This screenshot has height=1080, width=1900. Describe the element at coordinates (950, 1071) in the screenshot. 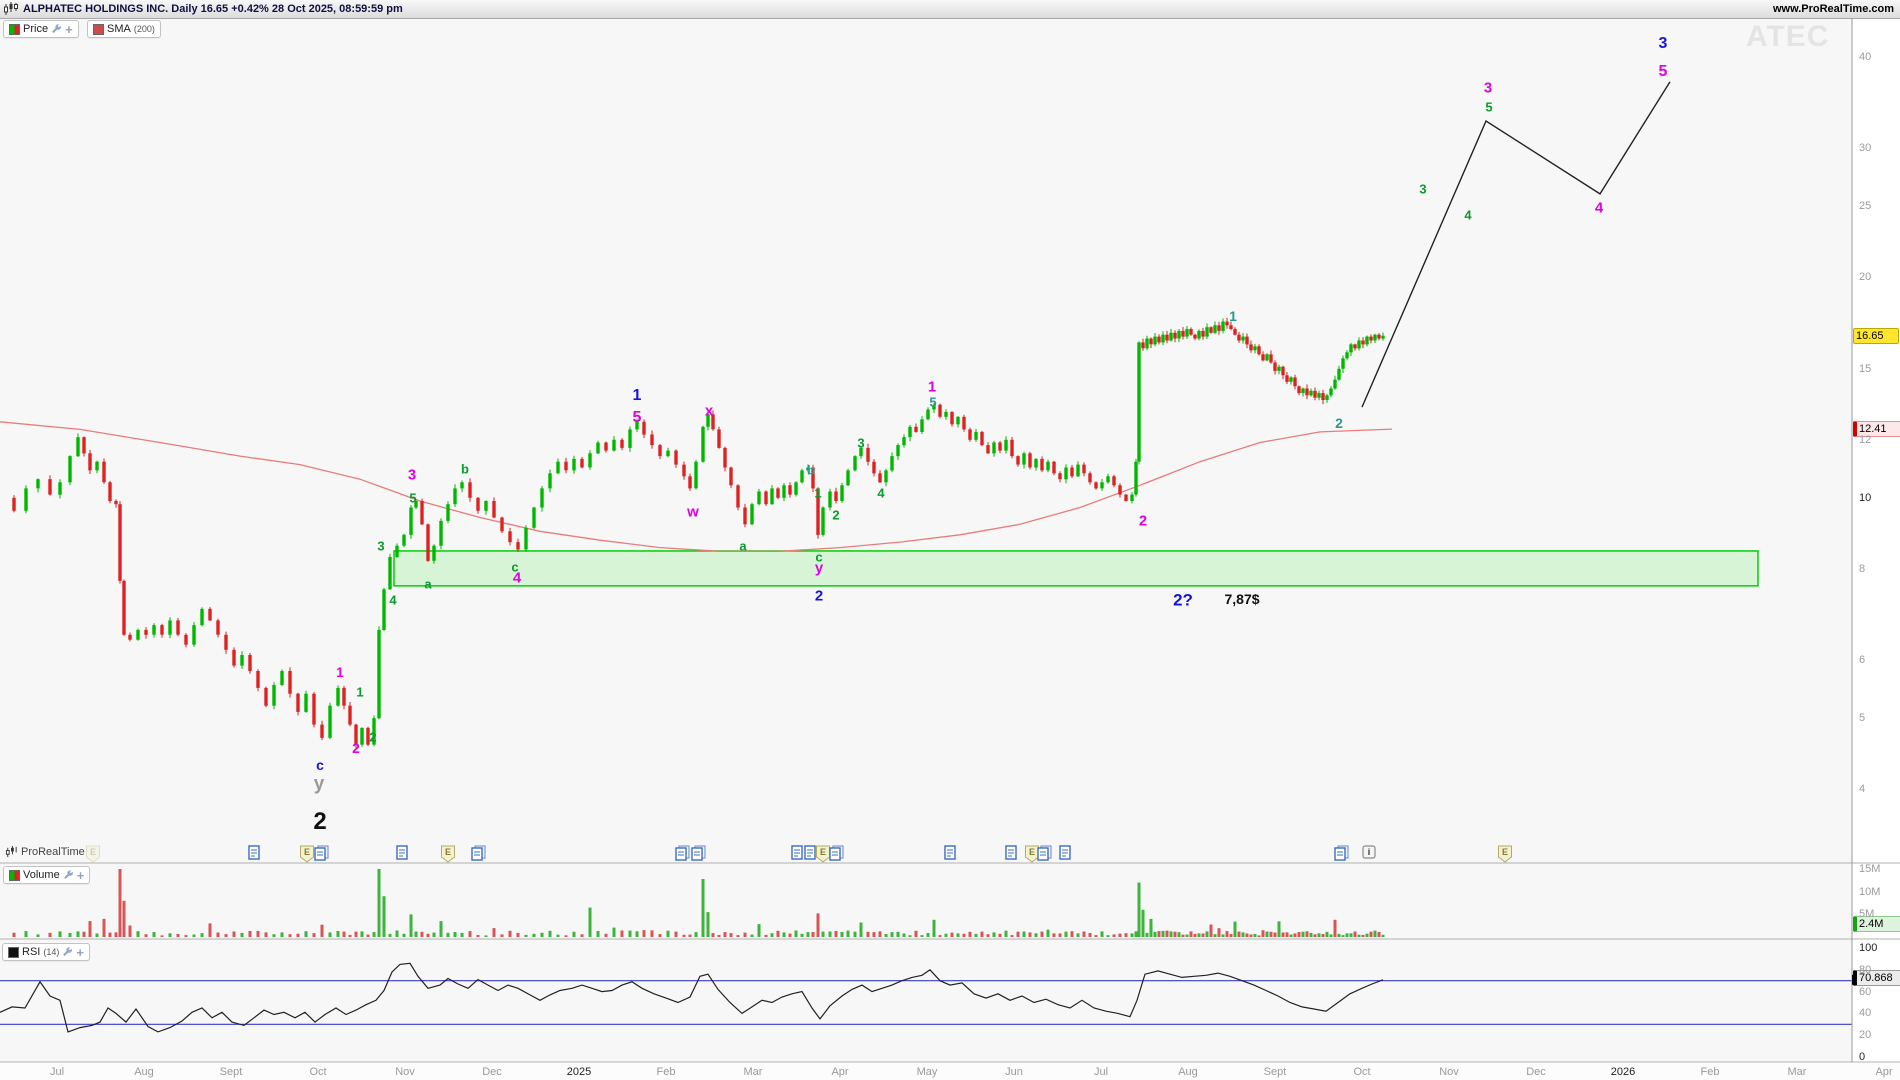

I see `time-axis-strip` at that location.